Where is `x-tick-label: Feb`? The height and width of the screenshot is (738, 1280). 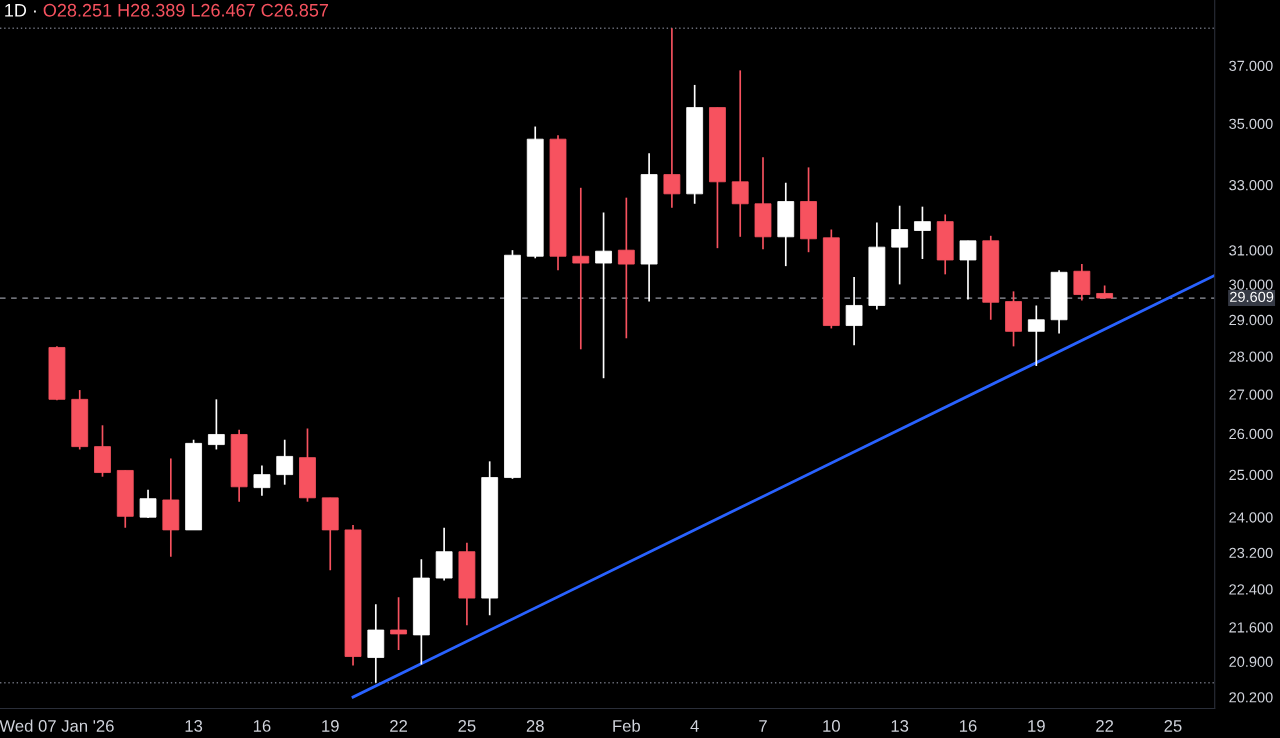 x-tick-label: Feb is located at coordinates (626, 725).